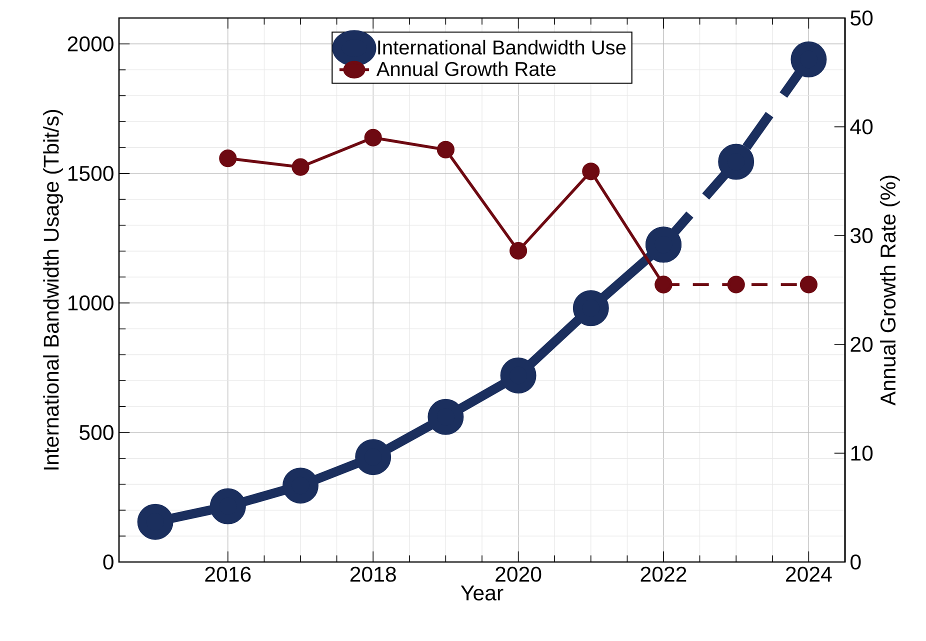 This screenshot has width=926, height=641. Describe the element at coordinates (228, 574) in the screenshot. I see `x-tick-label: 2016` at that location.